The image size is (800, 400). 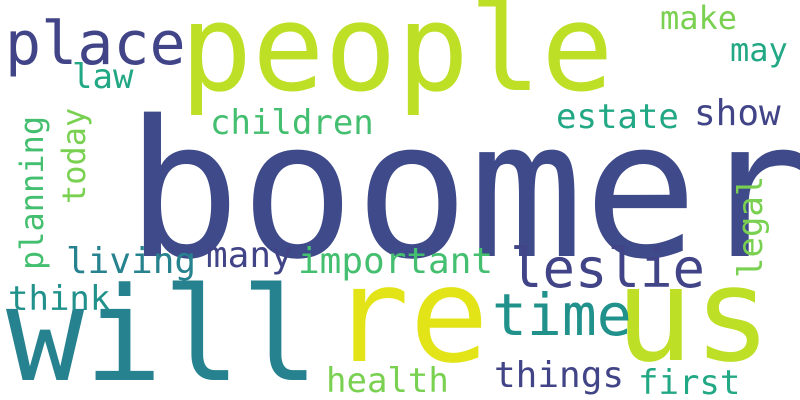 I want to click on word-legal: legal, so click(x=751, y=226).